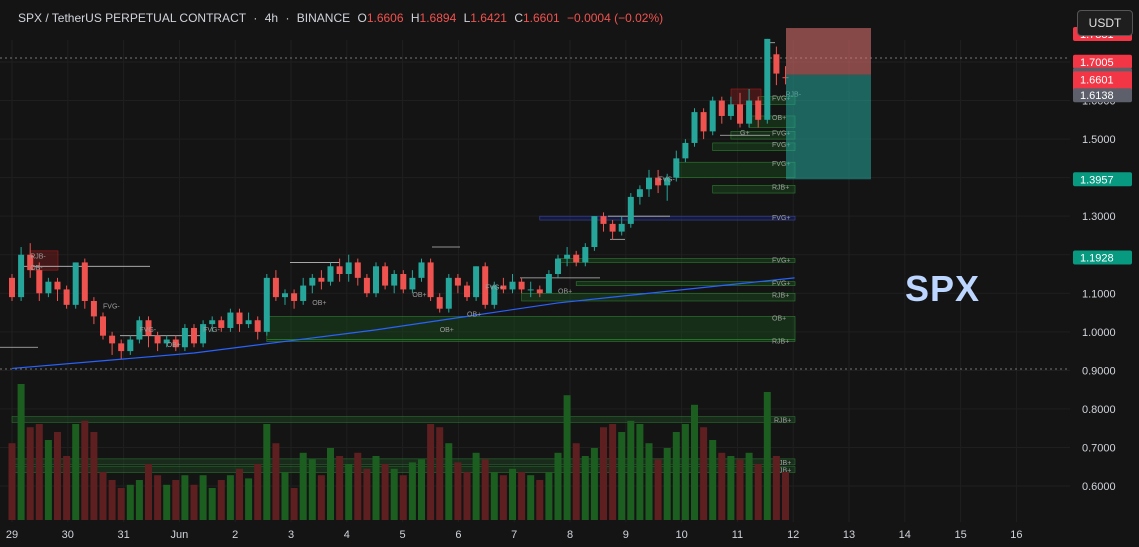 This screenshot has height=547, width=1139. Describe the element at coordinates (319, 303) in the screenshot. I see `structure-label: OB+` at that location.